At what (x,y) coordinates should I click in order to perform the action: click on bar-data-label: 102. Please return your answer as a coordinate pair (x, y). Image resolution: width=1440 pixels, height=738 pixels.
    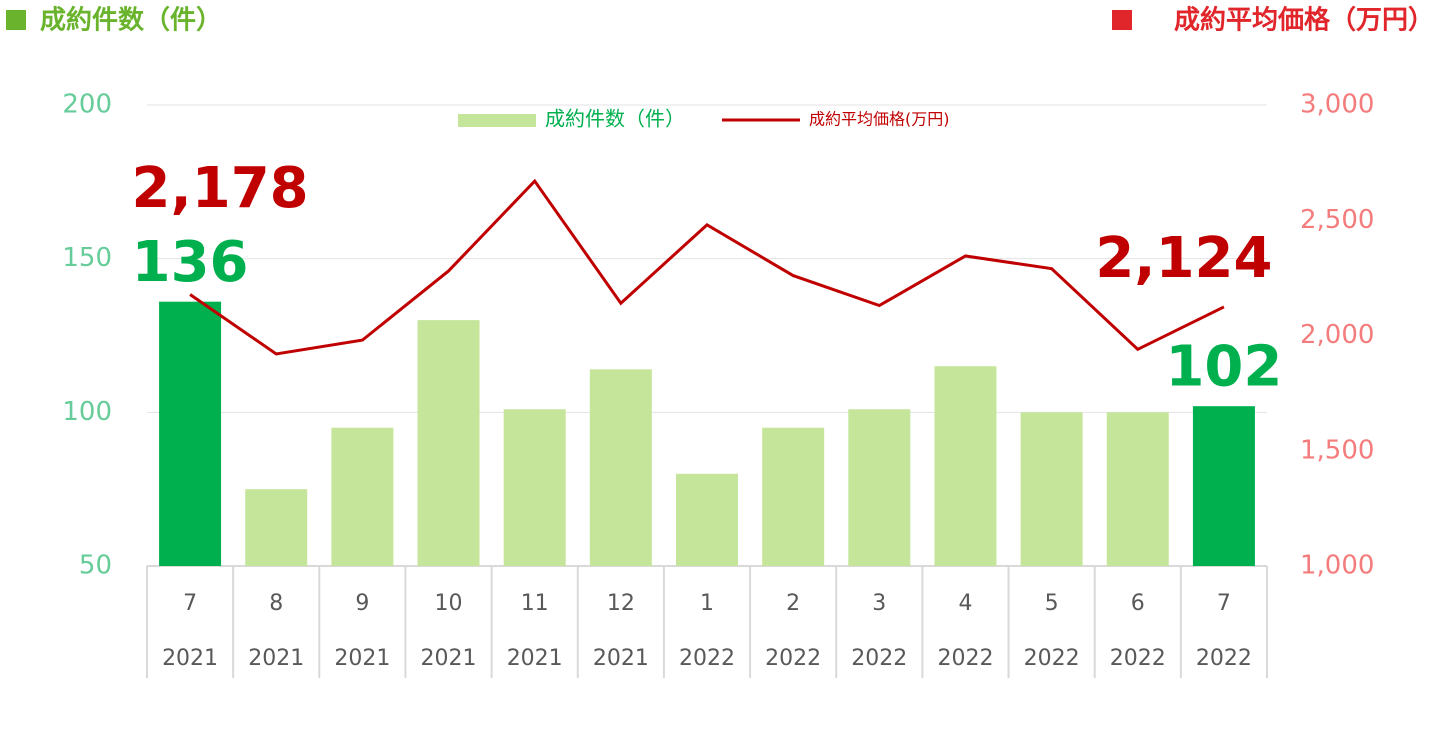
    Looking at the image, I should click on (1223, 366).